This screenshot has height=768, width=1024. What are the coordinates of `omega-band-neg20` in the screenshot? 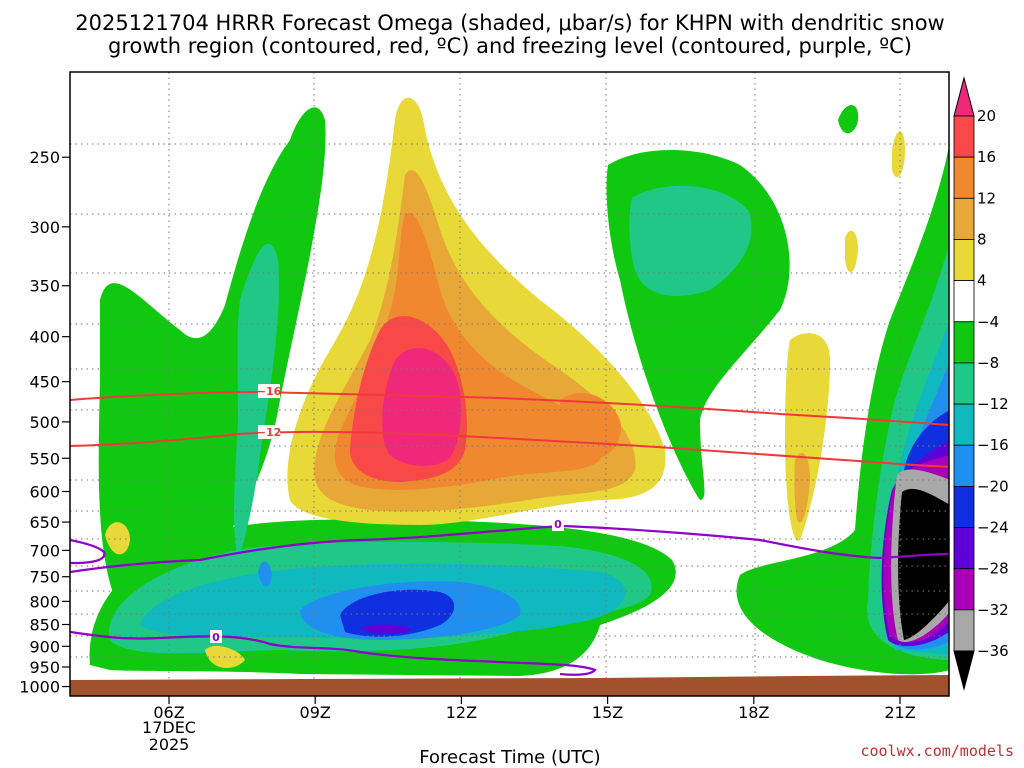 It's located at (397, 613).